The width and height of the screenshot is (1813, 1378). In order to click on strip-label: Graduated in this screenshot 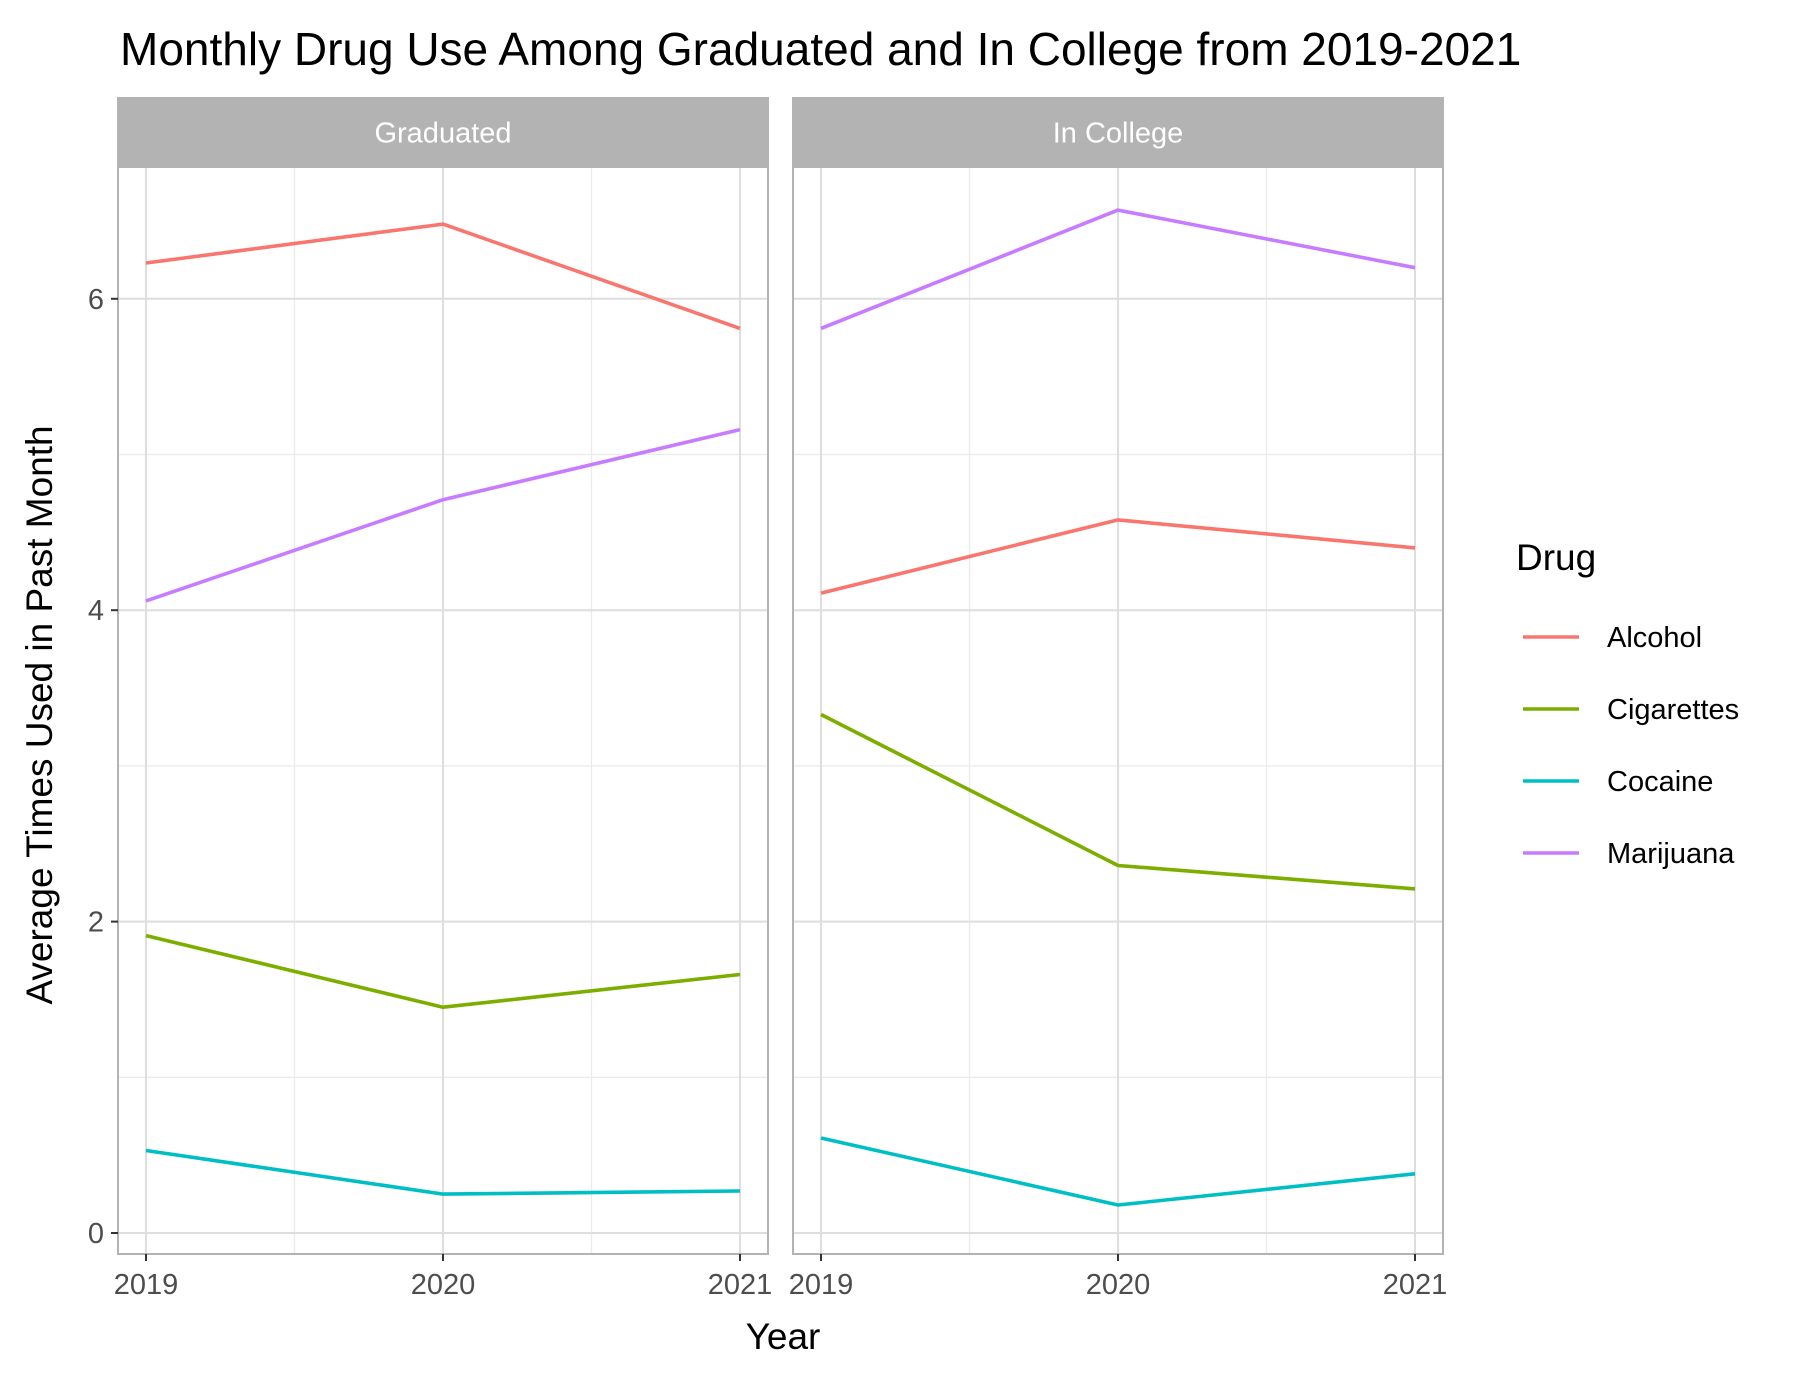, I will do `click(442, 134)`.